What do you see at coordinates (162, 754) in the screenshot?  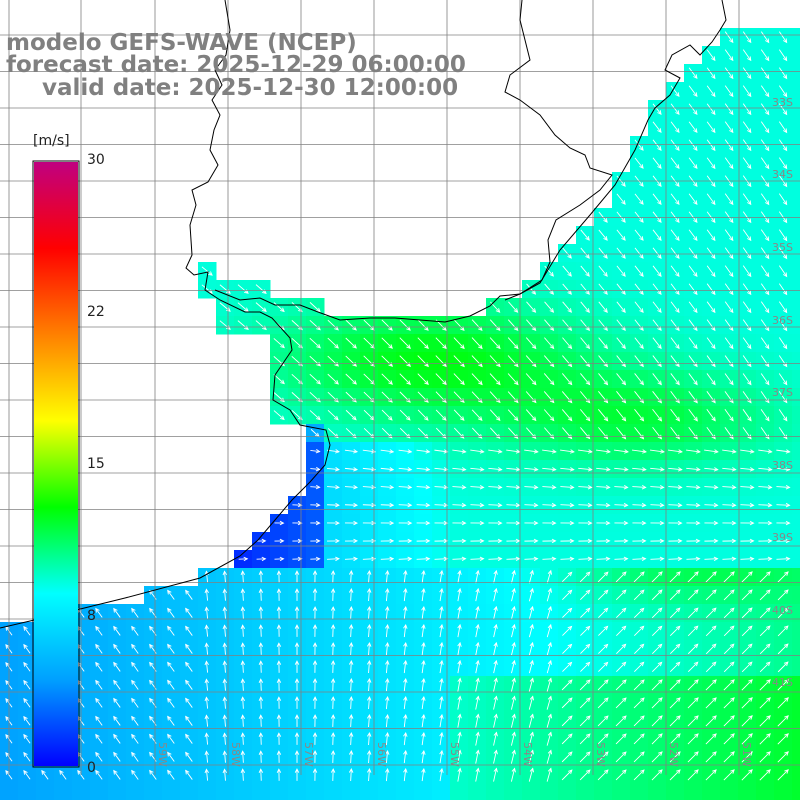 I see `lon-label: 59W` at bounding box center [162, 754].